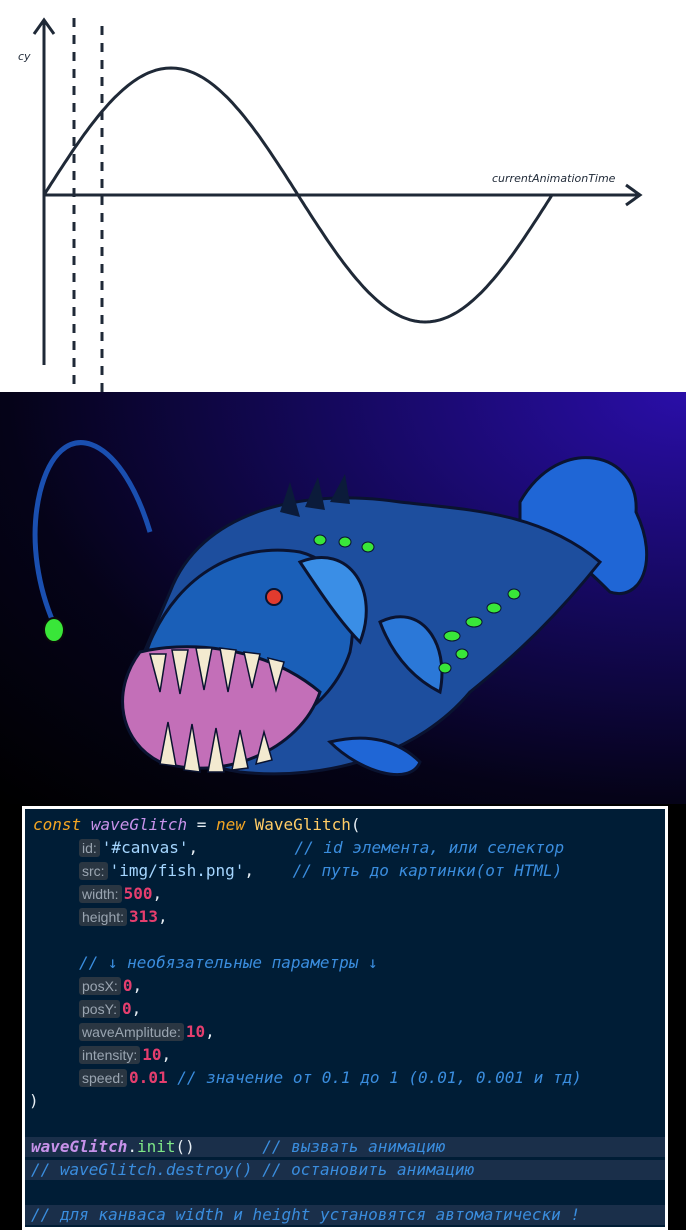 The width and height of the screenshot is (686, 1230). I want to click on code-line-declaration: const waveGlitch = new WaveGlitch(, so click(197, 825).